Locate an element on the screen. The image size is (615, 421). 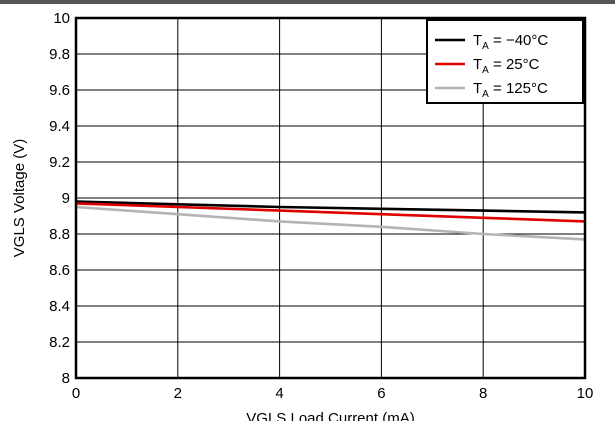
top-border is located at coordinates (307, 2).